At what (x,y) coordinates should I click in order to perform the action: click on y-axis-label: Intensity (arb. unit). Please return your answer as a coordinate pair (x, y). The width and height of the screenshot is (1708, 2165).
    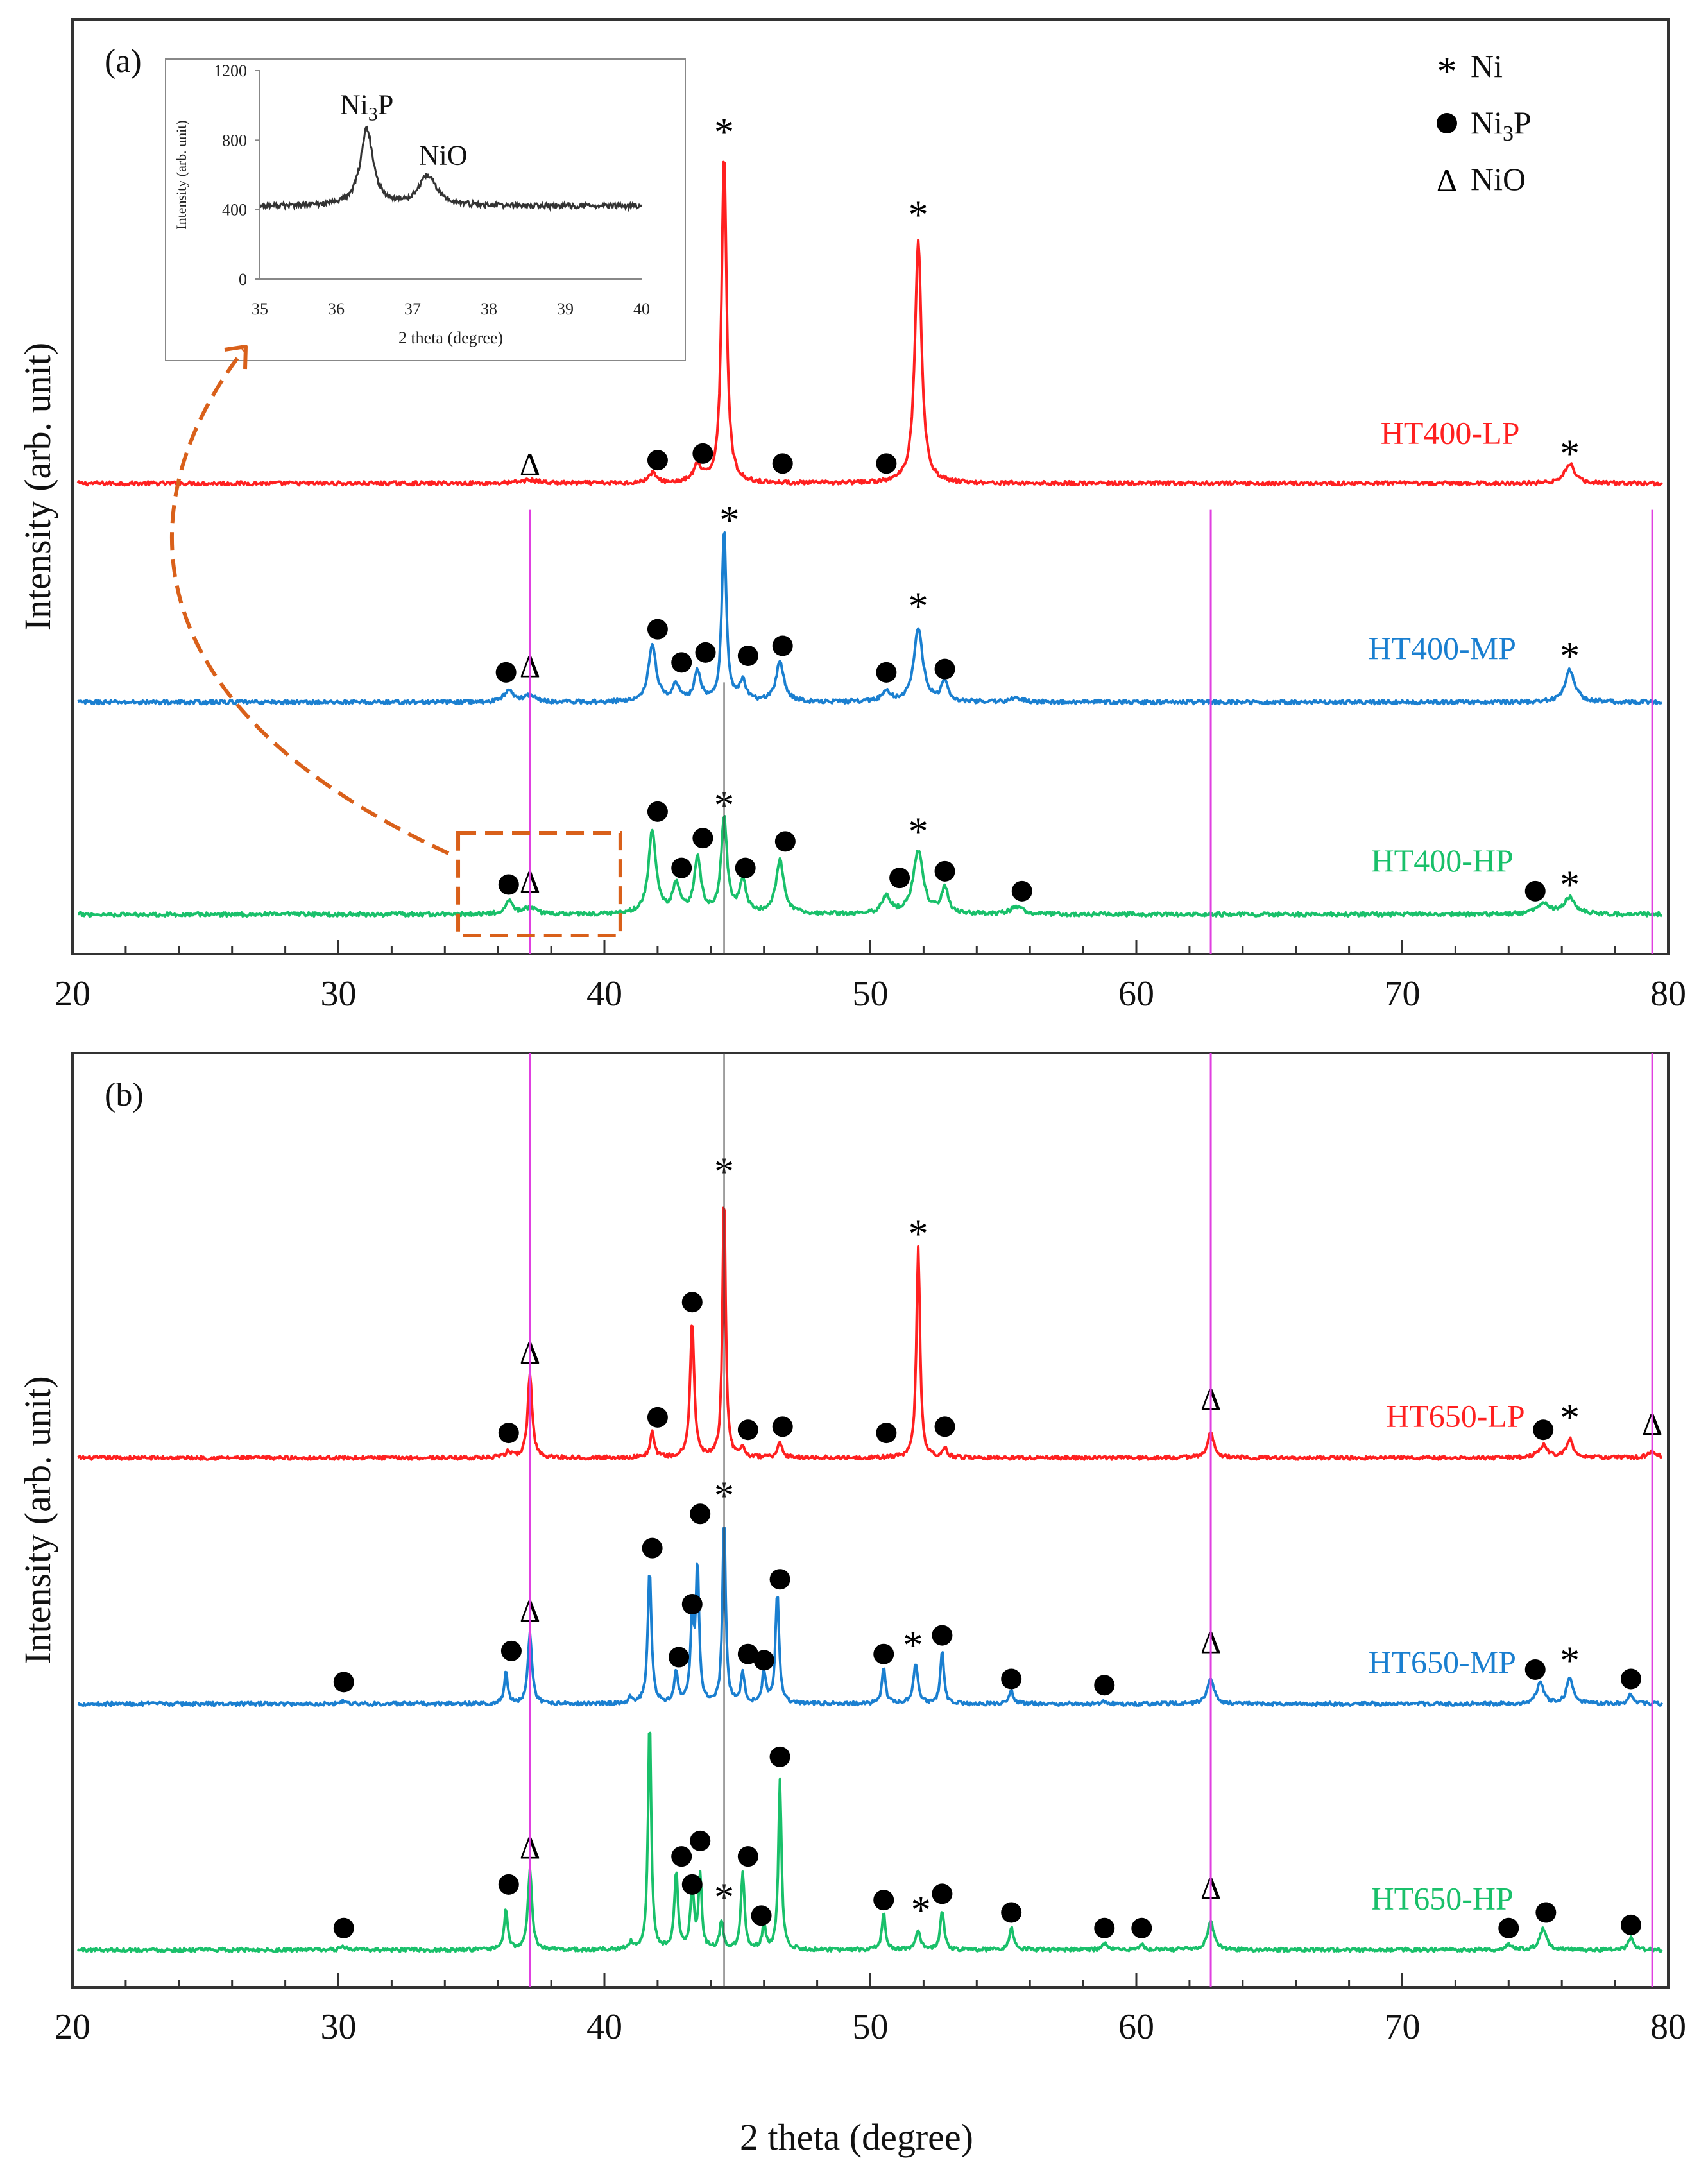
    Looking at the image, I should click on (37, 1520).